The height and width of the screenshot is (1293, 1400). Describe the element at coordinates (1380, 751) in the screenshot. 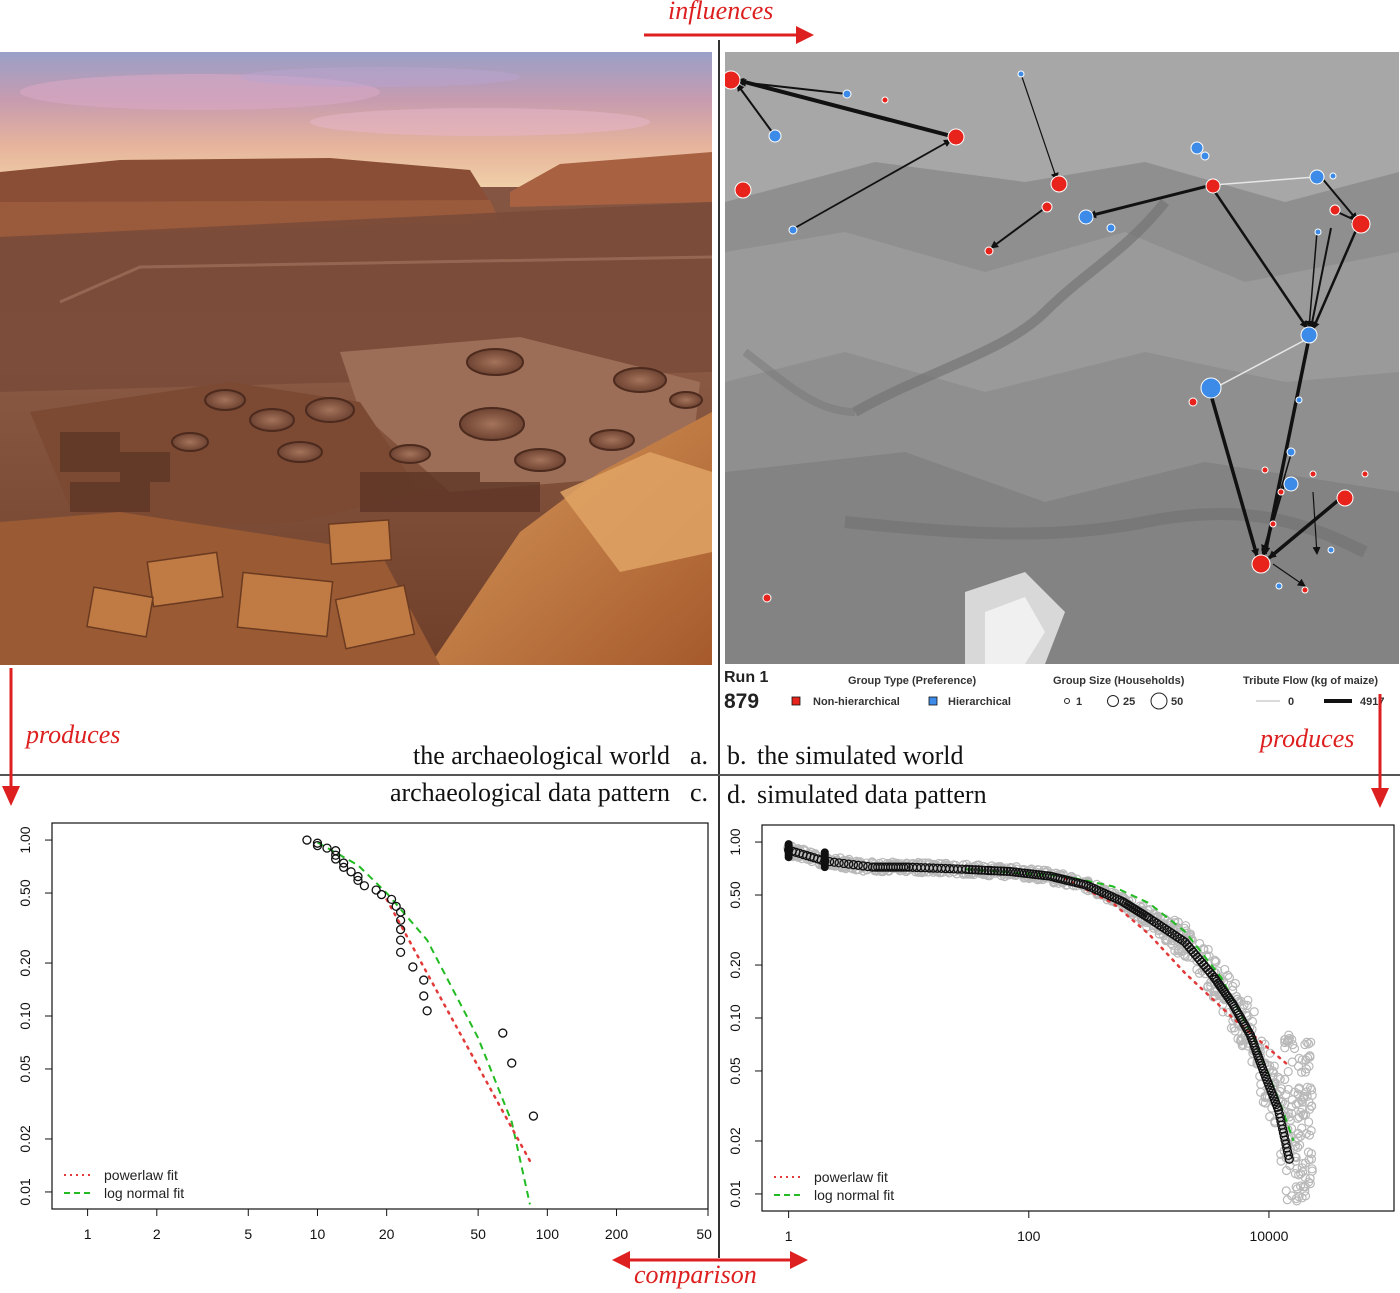

I see `right-produces-arrow` at that location.